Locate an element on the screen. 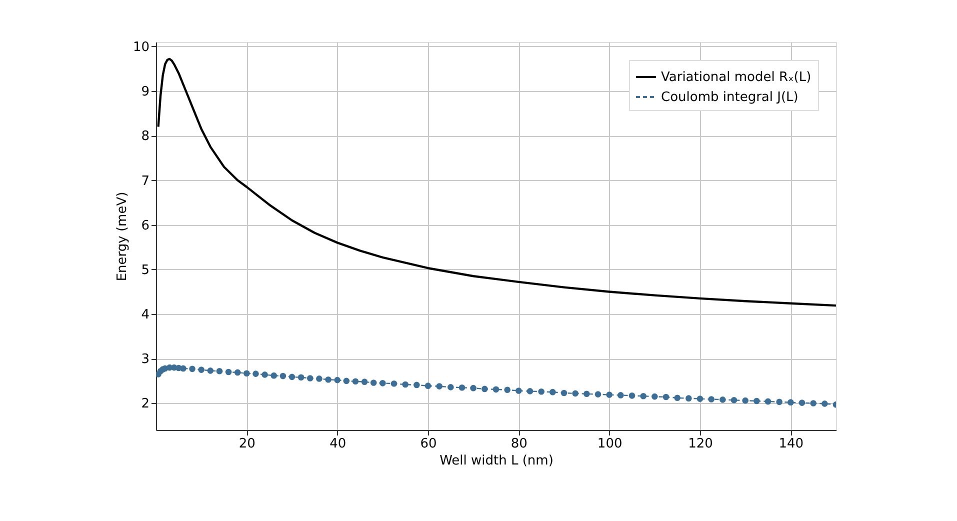 The image size is (957, 521). y-tick-label: 5 is located at coordinates (145, 270).